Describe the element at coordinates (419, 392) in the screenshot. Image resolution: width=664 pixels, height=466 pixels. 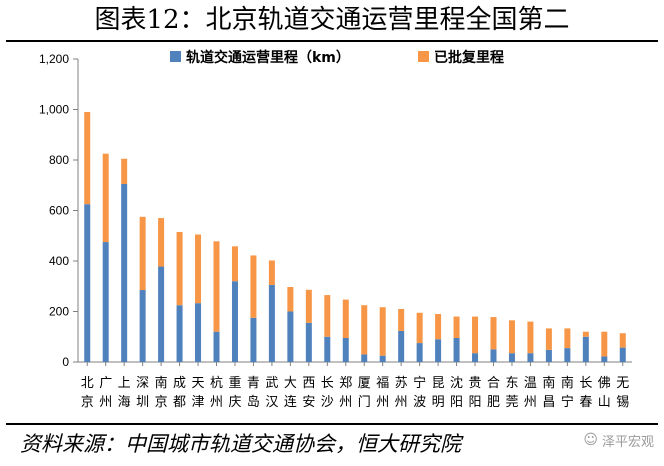
I see `category-label: 宁波` at that location.